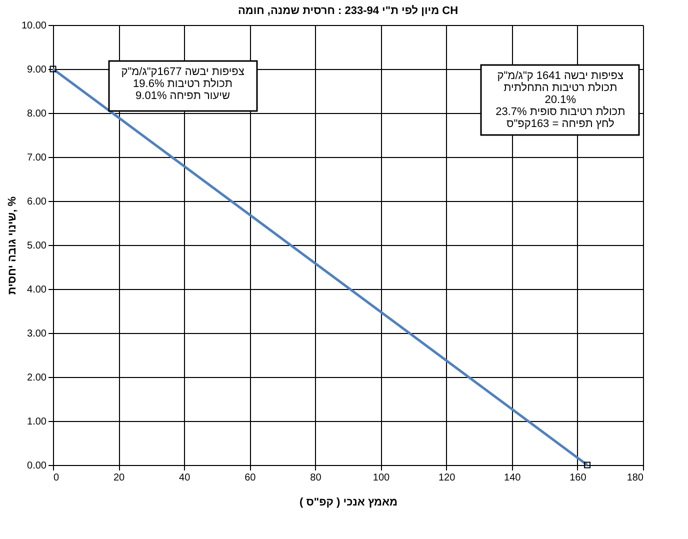  What do you see at coordinates (349, 502) in the screenshot?
I see `x-axis-title: מאמץ אנכי ( קפ"ס )` at bounding box center [349, 502].